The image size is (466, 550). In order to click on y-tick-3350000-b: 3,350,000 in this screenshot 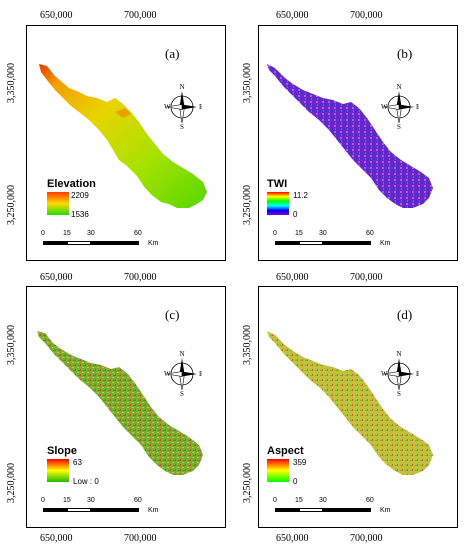, I will do `click(247, 83)`.